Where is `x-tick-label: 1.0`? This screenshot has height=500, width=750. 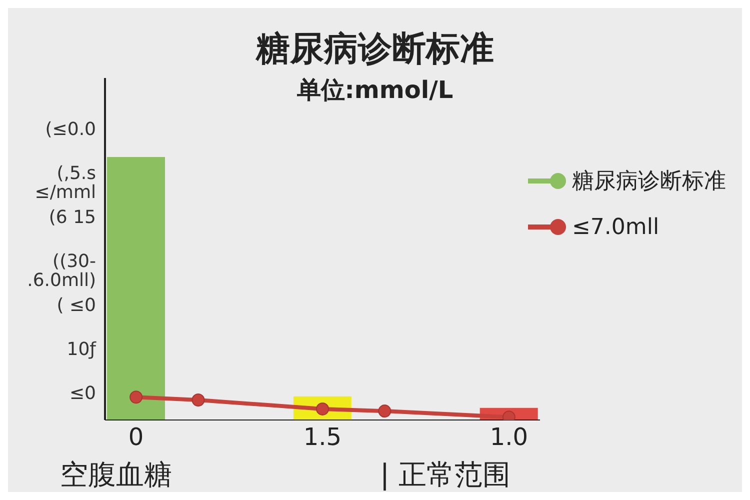
x-tick-label: 1.0 is located at coordinates (509, 437).